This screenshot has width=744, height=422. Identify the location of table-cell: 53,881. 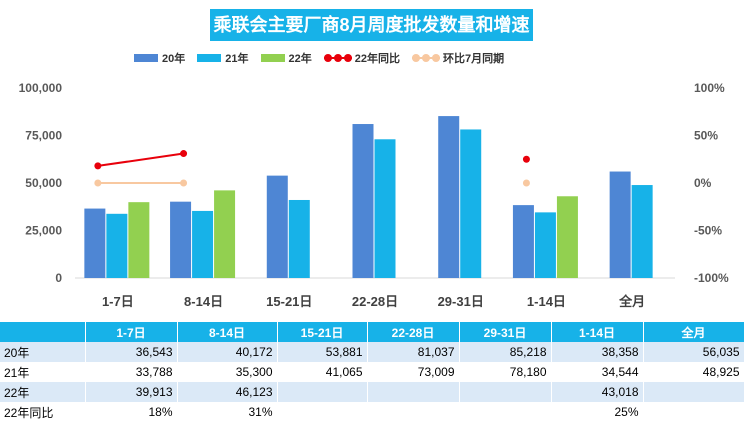
(322, 352).